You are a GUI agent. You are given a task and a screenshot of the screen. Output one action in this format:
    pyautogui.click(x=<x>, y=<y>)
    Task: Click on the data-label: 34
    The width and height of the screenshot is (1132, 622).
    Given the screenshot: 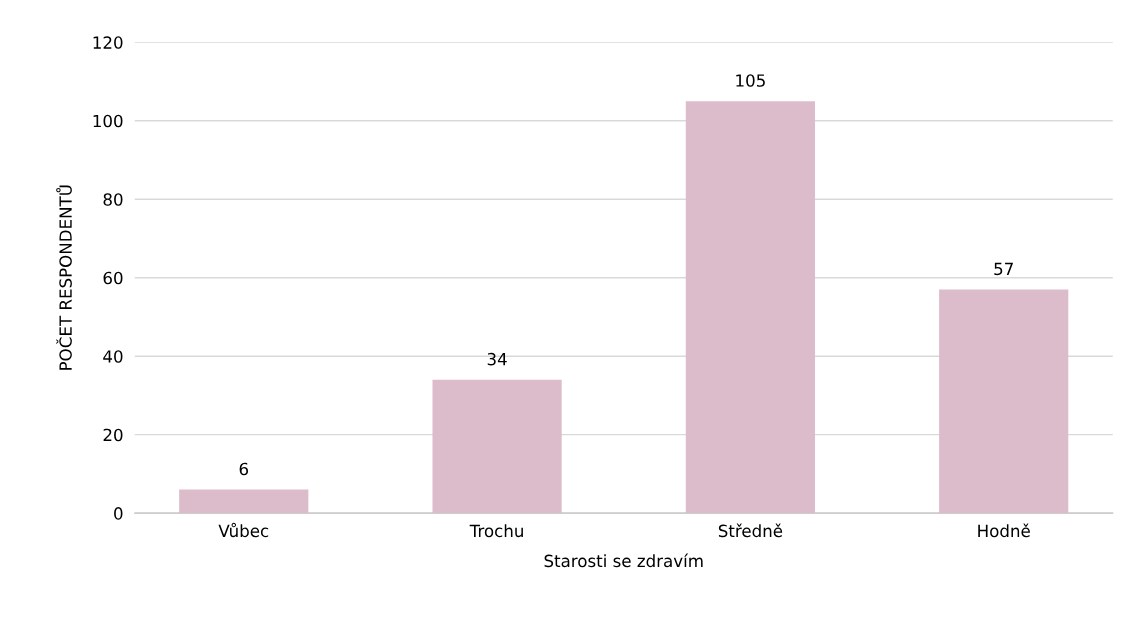 What is the action you would take?
    pyautogui.click(x=497, y=359)
    